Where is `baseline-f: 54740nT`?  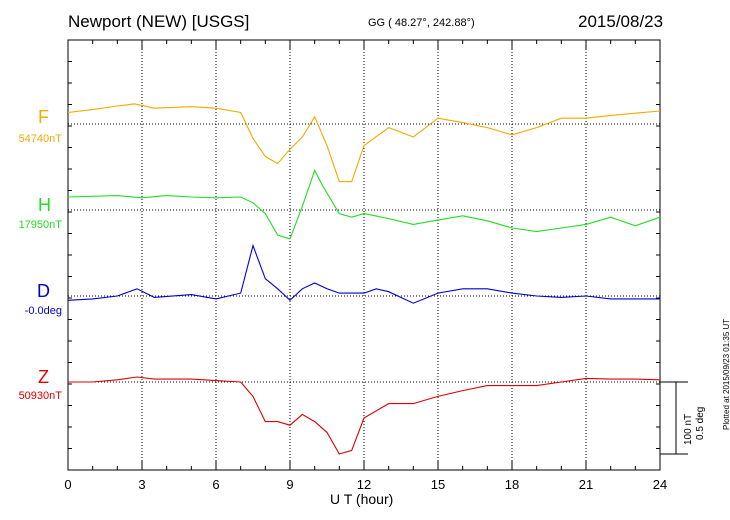 baseline-f: 54740nT is located at coordinates (40, 139).